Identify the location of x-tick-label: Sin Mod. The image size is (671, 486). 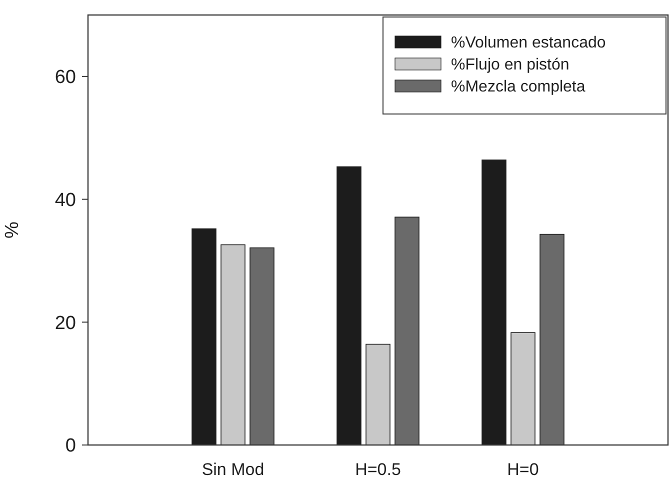
(233, 469).